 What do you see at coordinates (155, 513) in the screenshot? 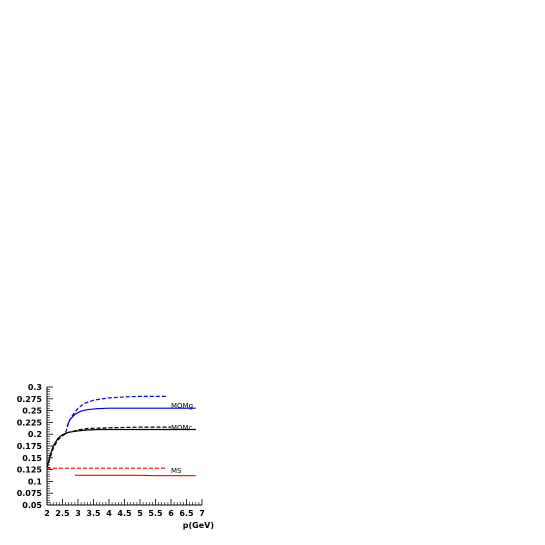
I see `x-tick-label: 5.5` at bounding box center [155, 513].